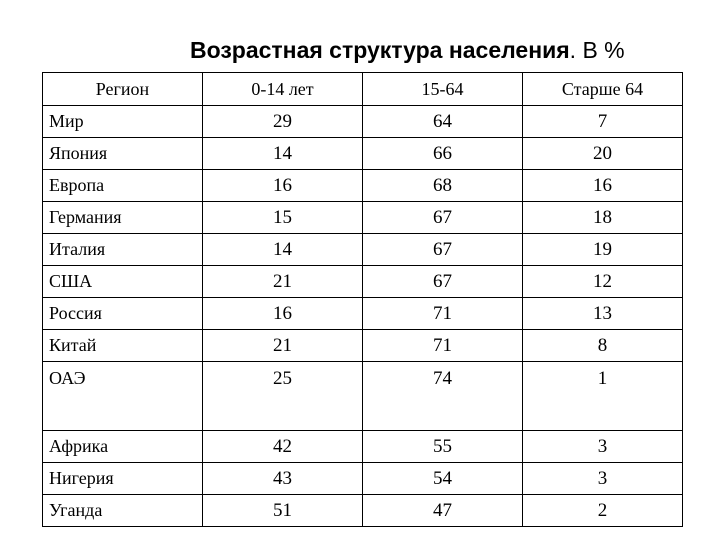 The width and height of the screenshot is (720, 540). What do you see at coordinates (282, 89) in the screenshot?
I see `header-age-0-14: 0-14 лет` at bounding box center [282, 89].